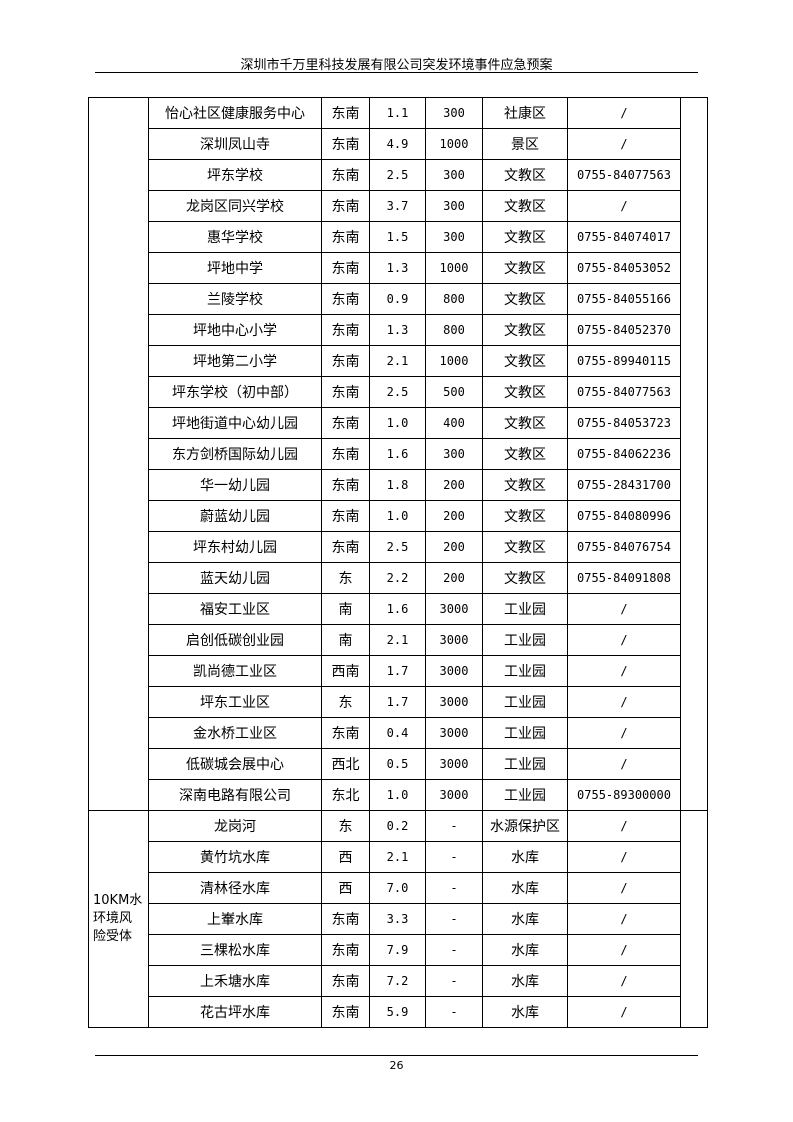 Image resolution: width=793 pixels, height=1122 pixels. What do you see at coordinates (345, 795) in the screenshot?
I see `direction: 东北` at bounding box center [345, 795].